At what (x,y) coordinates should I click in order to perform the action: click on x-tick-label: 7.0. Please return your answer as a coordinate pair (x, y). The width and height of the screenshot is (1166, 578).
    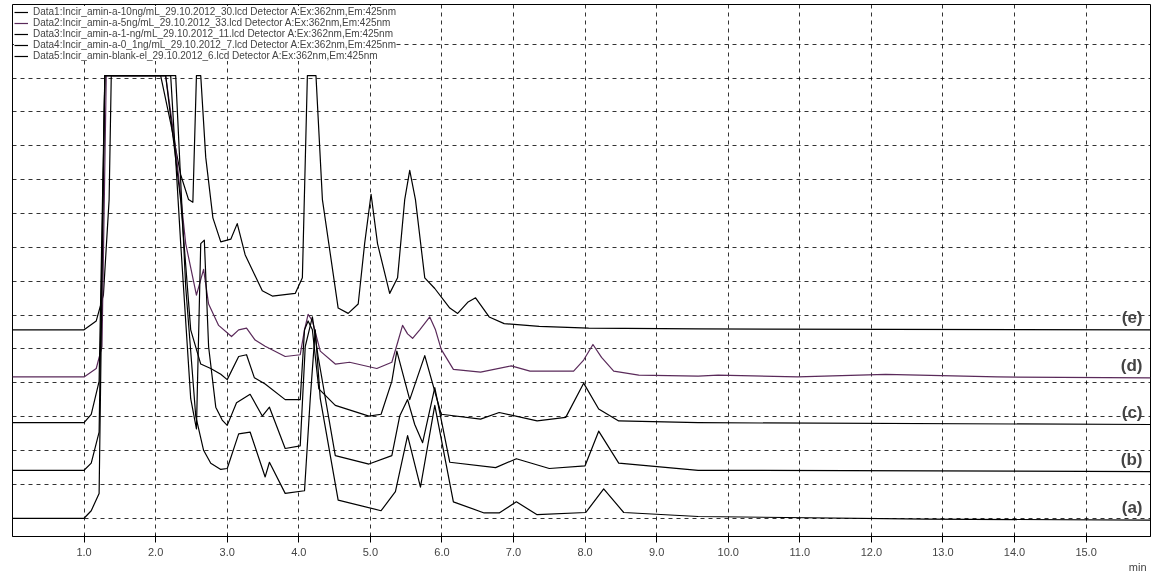
    Looking at the image, I should click on (513, 551).